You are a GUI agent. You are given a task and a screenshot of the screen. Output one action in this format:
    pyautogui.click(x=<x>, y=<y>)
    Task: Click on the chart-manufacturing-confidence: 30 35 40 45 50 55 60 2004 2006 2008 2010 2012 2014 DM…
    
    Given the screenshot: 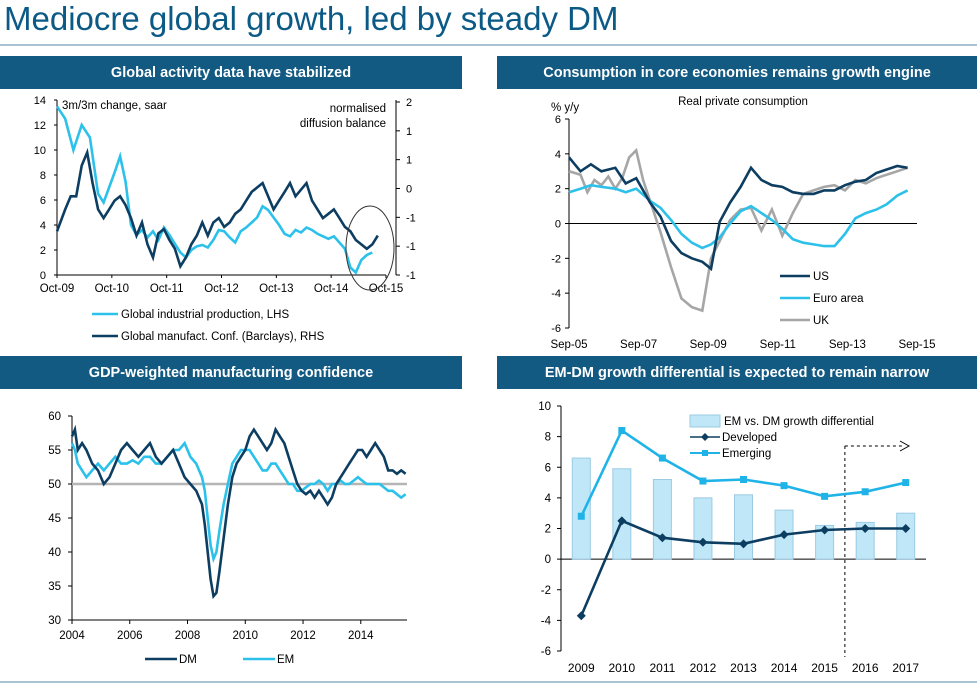 What is the action you would take?
    pyautogui.click(x=227, y=538)
    